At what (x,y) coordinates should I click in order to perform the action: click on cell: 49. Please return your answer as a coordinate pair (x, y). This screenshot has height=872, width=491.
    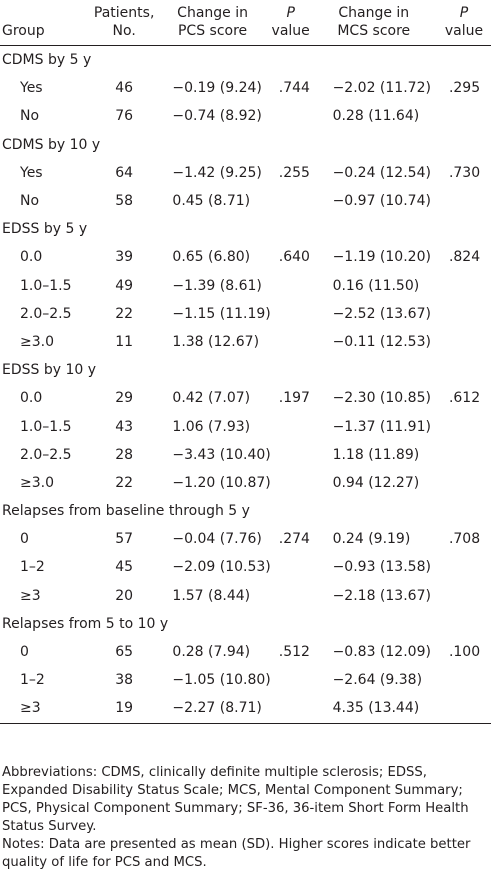
    Looking at the image, I should click on (124, 285).